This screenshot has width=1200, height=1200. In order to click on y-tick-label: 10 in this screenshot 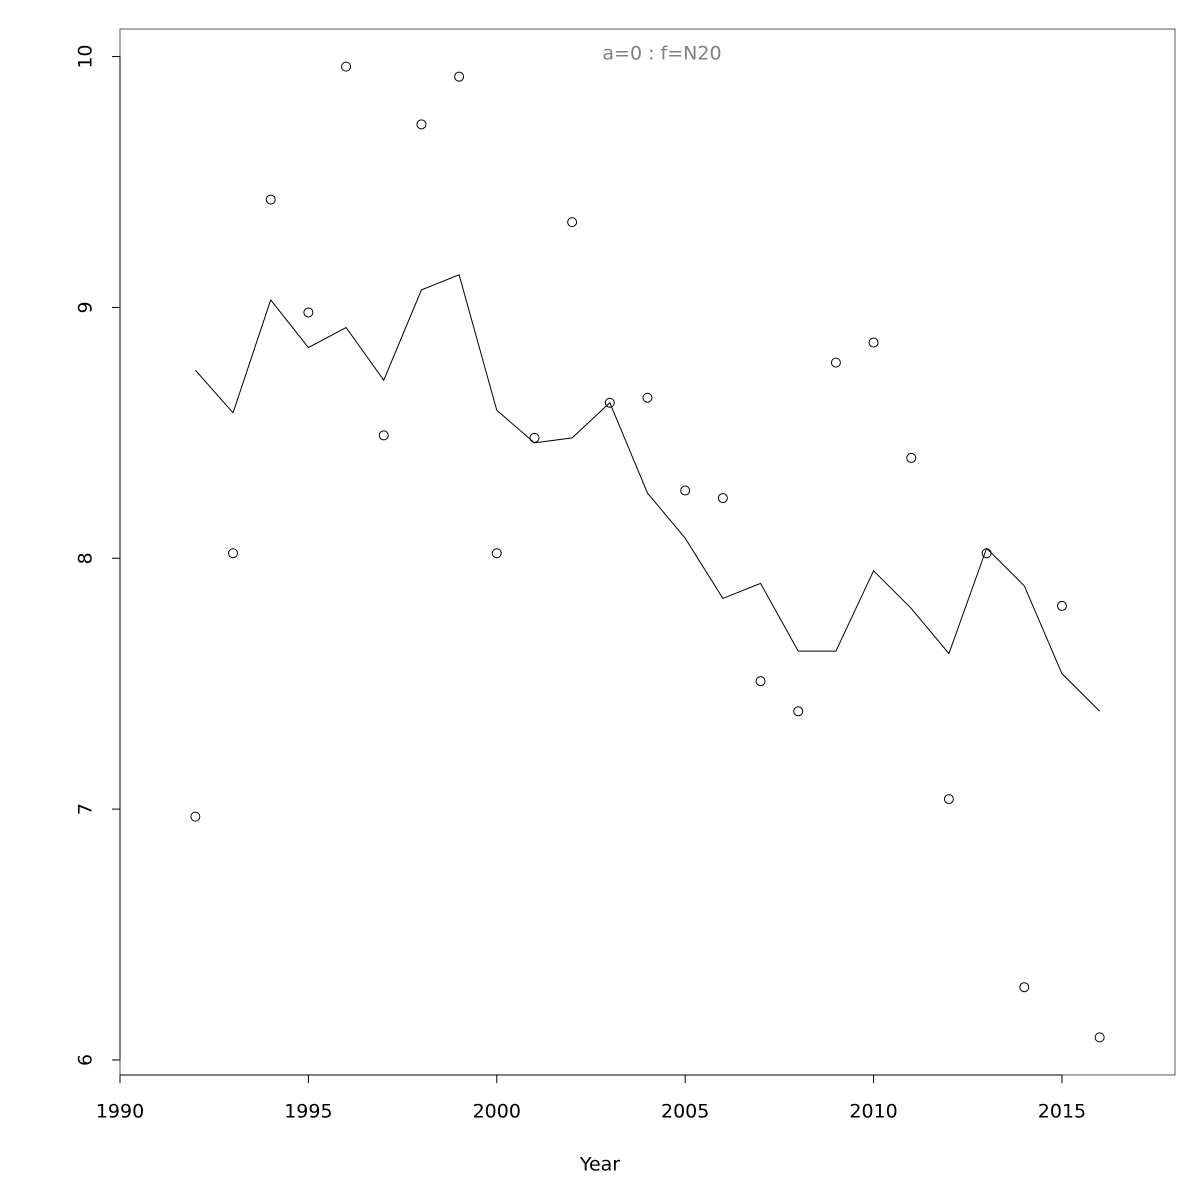, I will do `click(86, 56)`.